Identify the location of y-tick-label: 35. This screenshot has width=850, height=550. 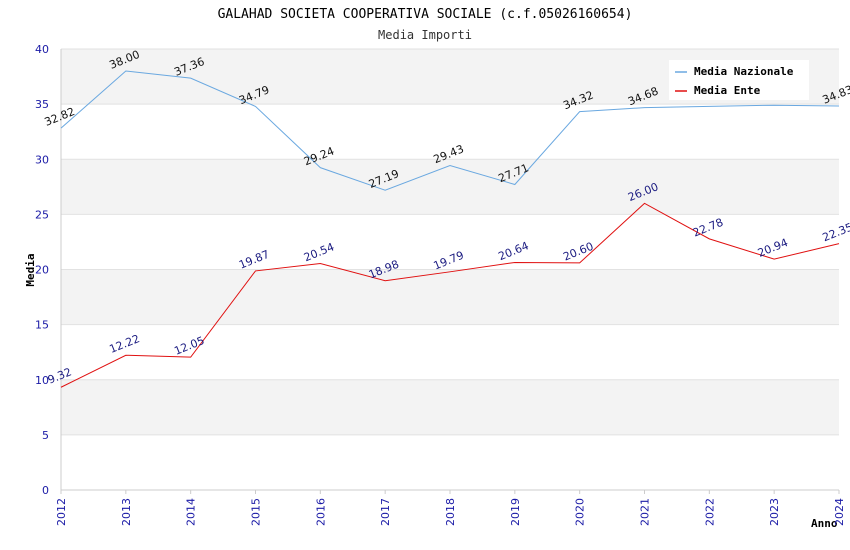
(42, 104).